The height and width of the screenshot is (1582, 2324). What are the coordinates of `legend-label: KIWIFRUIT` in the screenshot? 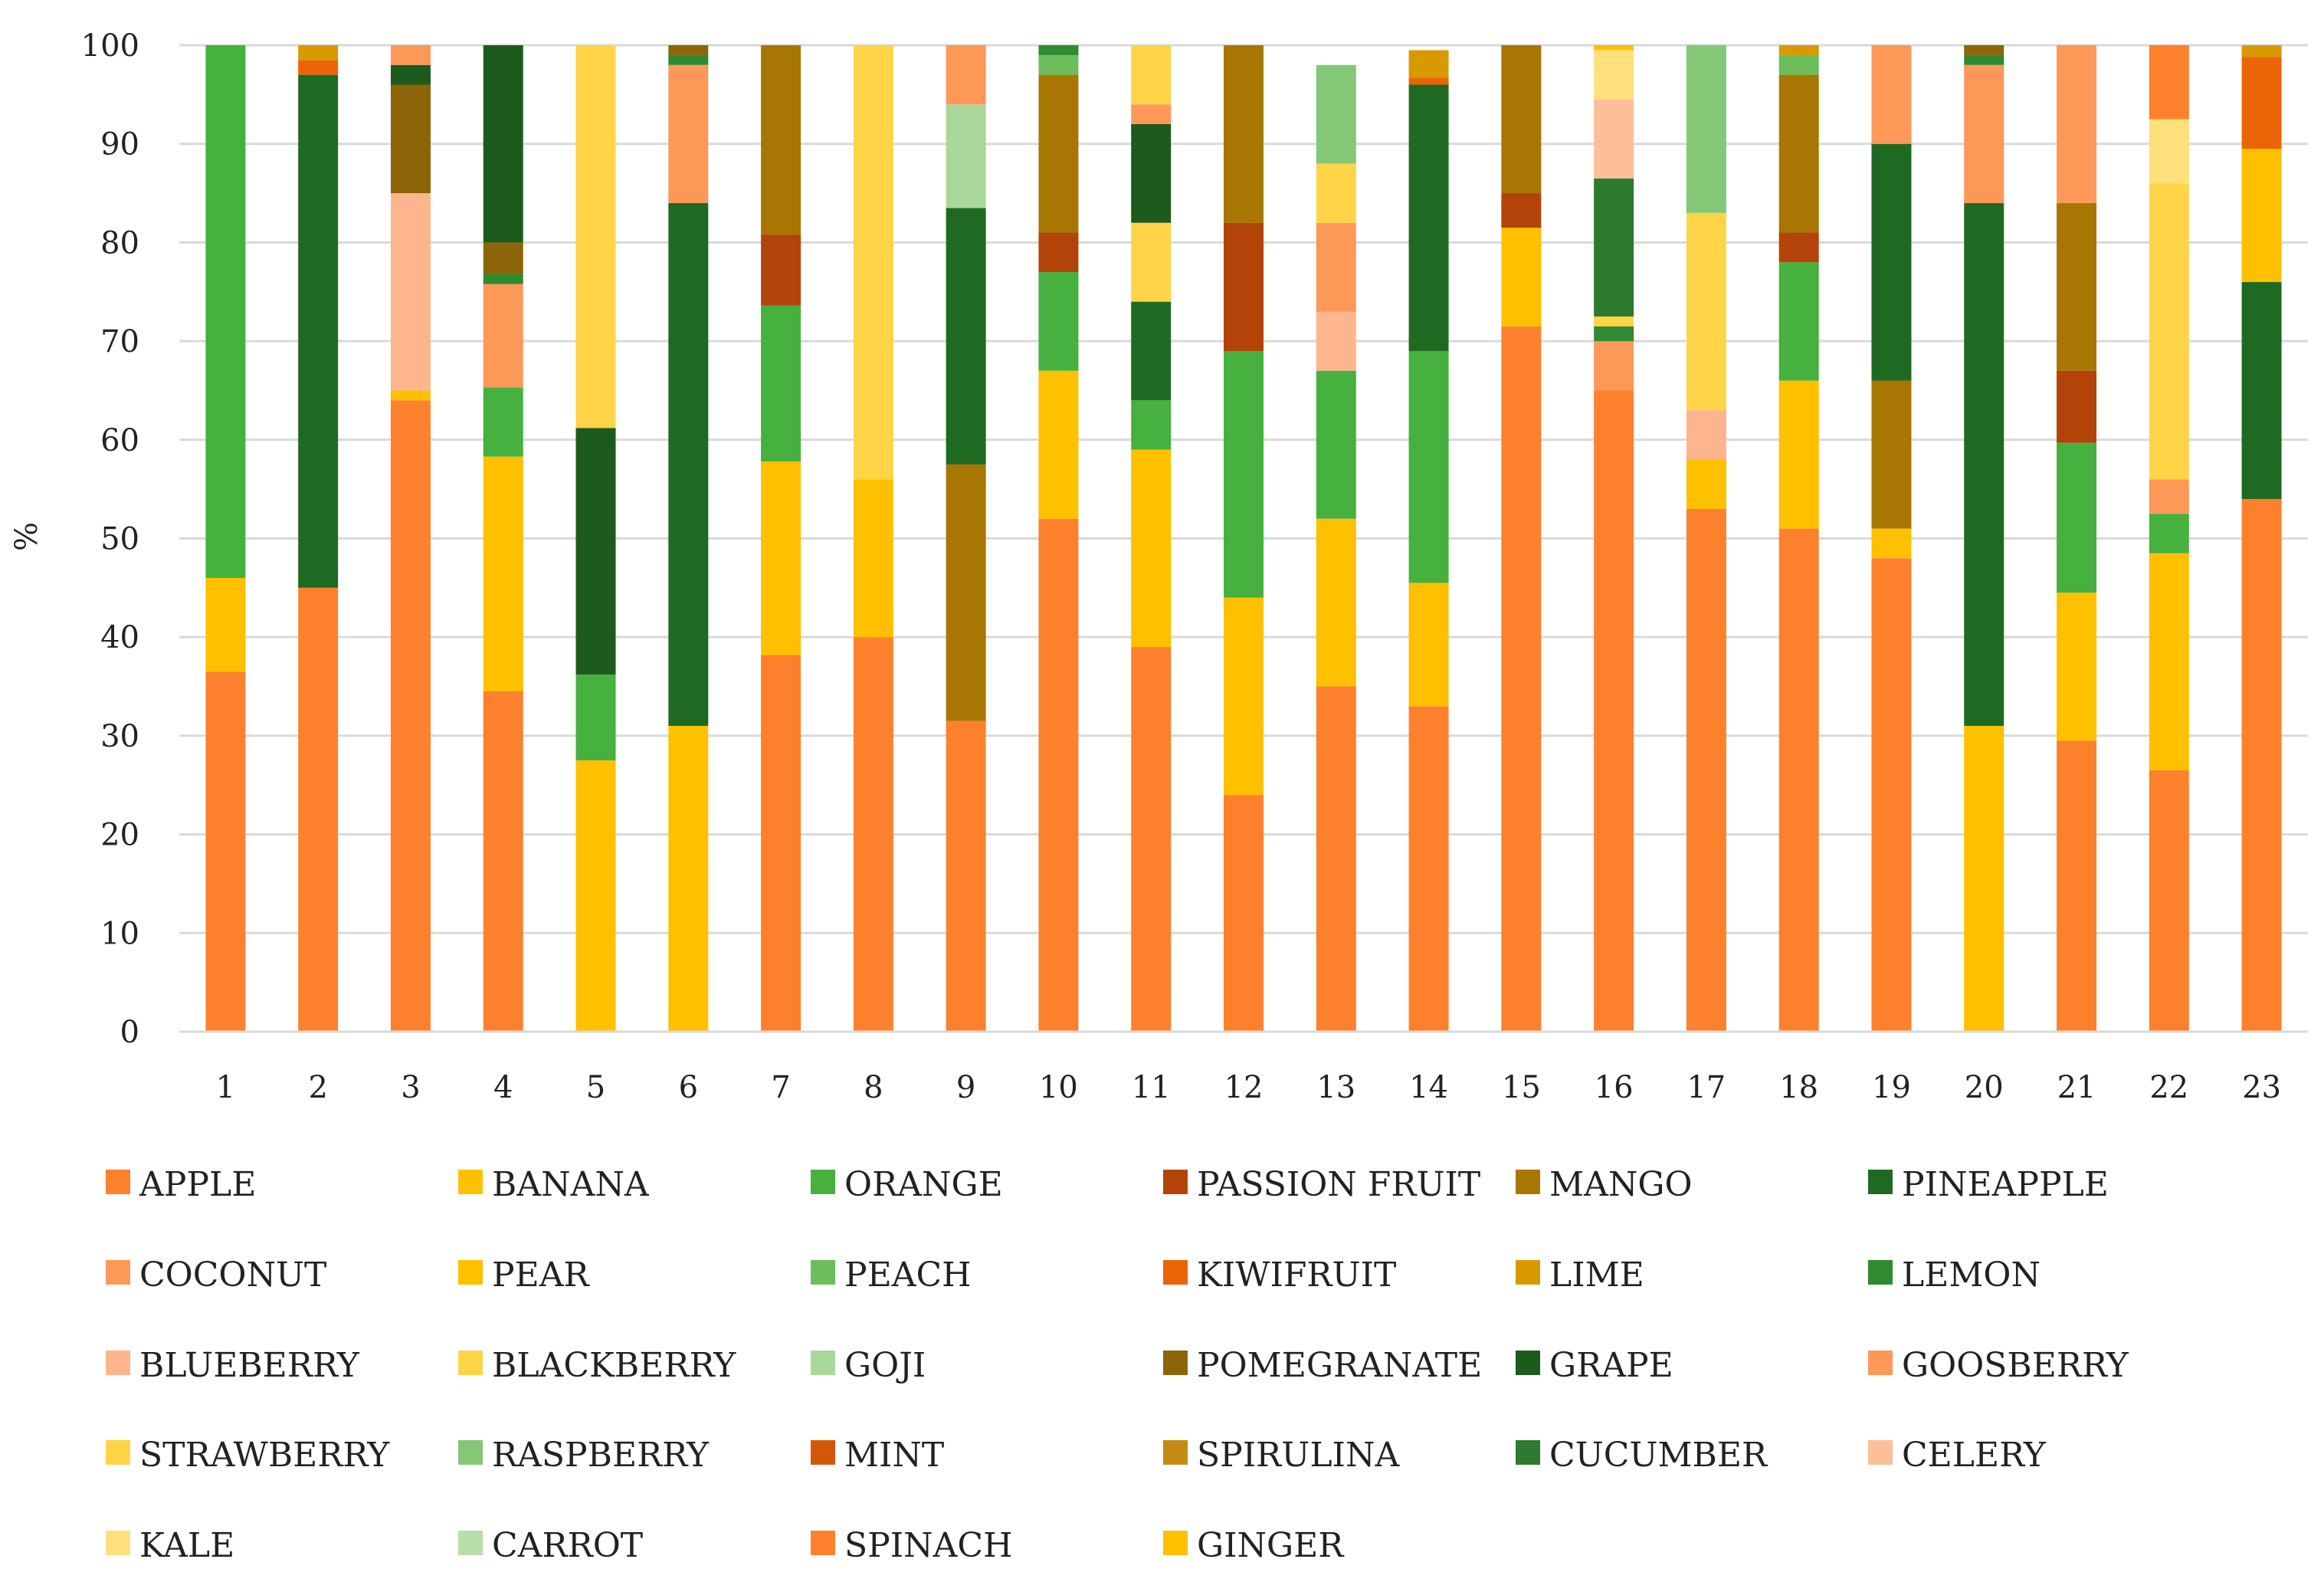 It's located at (1296, 1275).